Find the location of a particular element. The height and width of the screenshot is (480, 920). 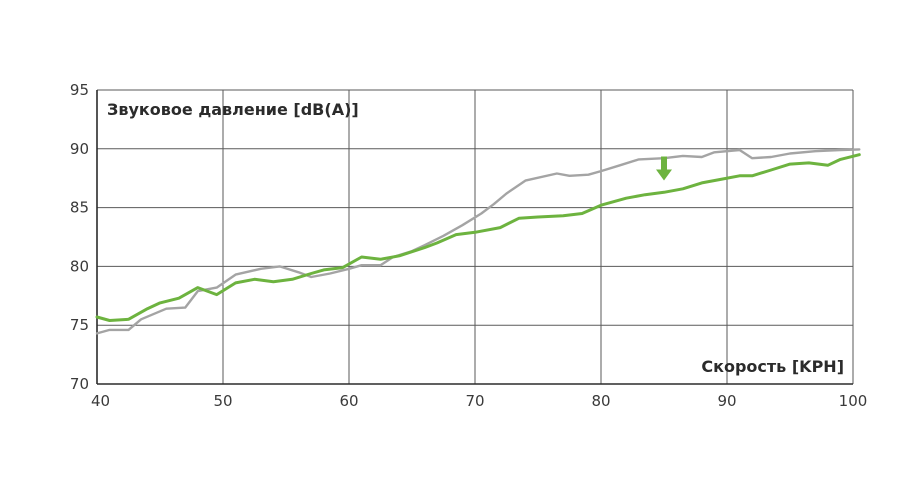

y-axis-title: Звуковое давление [dB(A)] is located at coordinates (233, 109).